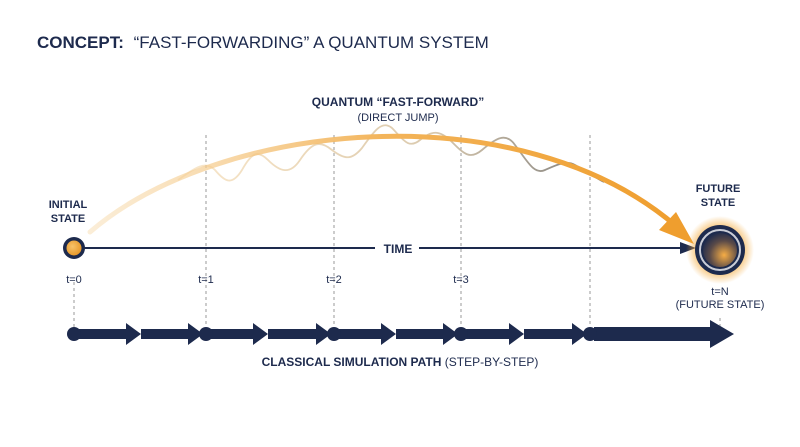 Image resolution: width=800 pixels, height=447 pixels. What do you see at coordinates (206, 280) in the screenshot?
I see `tick-label-t1: t=1` at bounding box center [206, 280].